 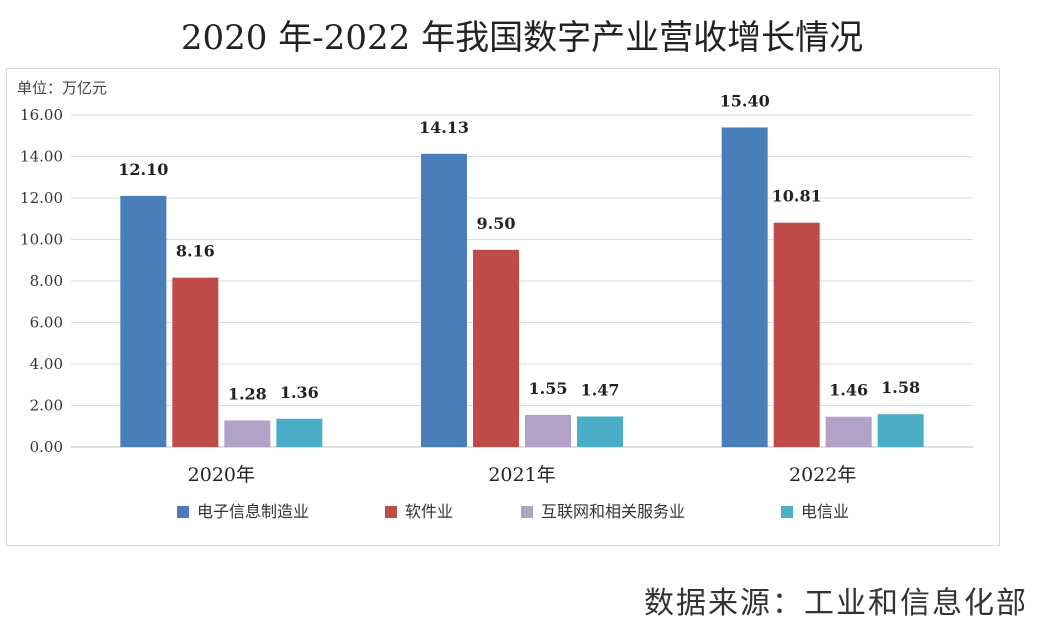 I want to click on x-tick-label: 2021年, so click(x=521, y=475).